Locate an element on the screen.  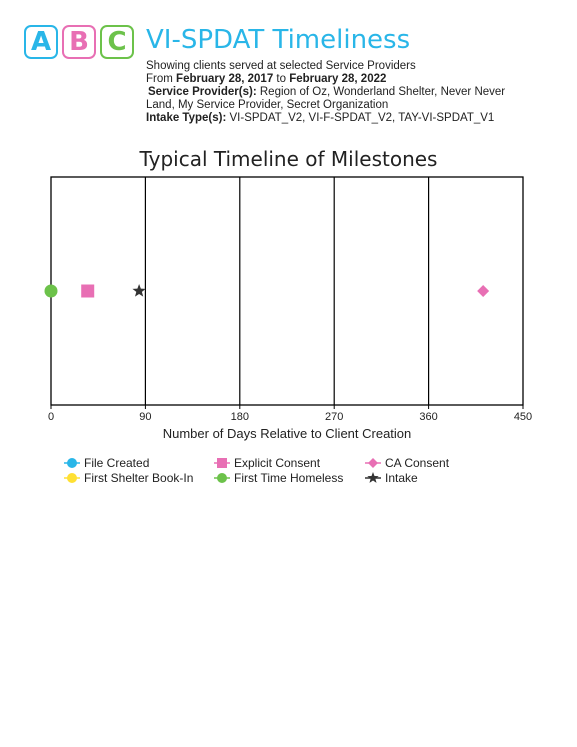
legend-label-explicit-consent: Explicit Consent is located at coordinates (277, 463).